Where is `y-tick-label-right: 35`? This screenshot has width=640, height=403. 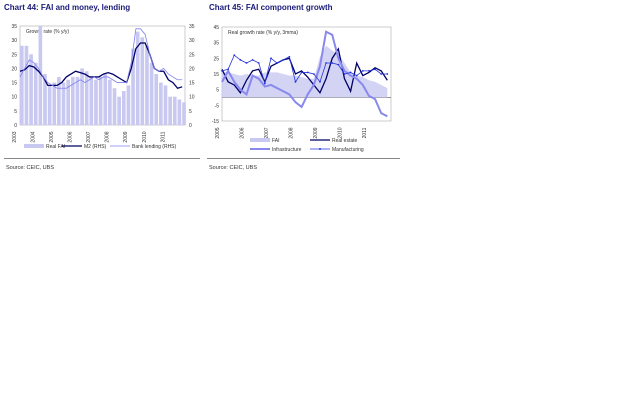
y-tick-label-right: 35 is located at coordinates (192, 27).